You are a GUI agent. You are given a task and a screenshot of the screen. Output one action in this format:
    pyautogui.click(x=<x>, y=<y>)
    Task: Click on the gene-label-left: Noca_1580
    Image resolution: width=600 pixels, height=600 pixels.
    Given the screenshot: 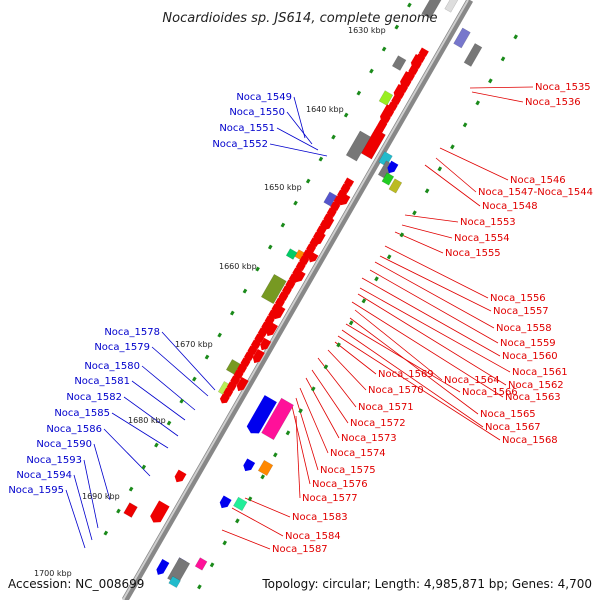 What is the action you would take?
    pyautogui.click(x=112, y=366)
    